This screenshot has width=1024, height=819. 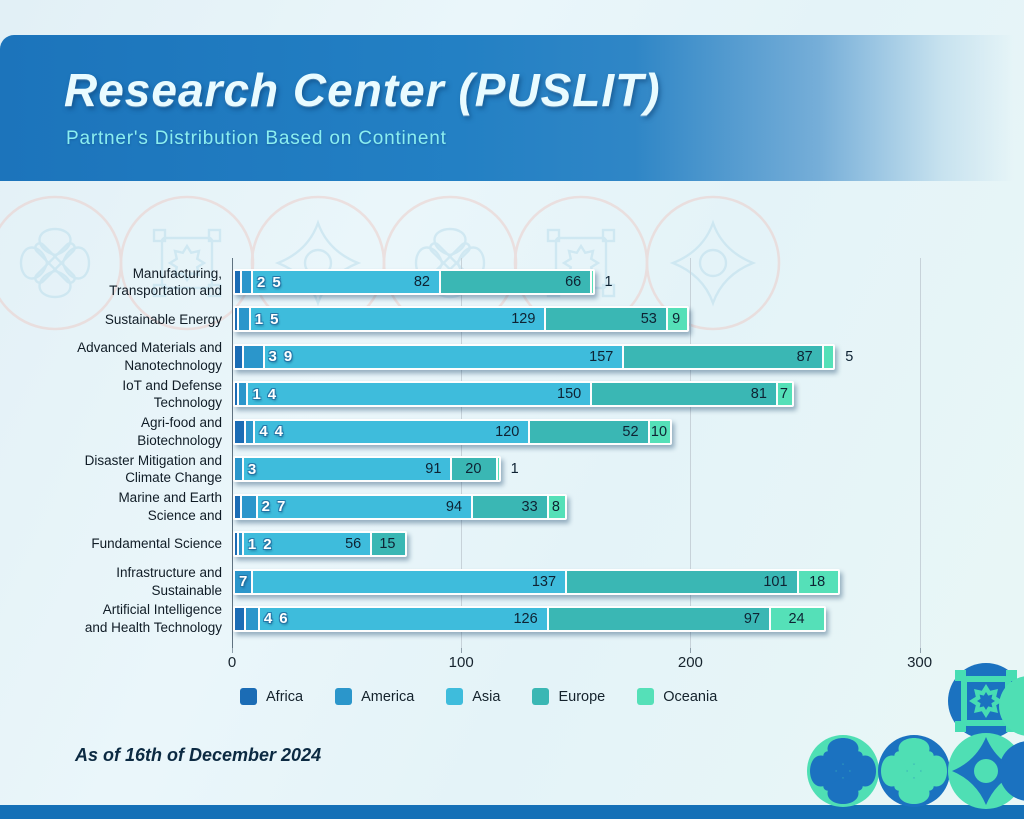 I want to click on value-label: 24, so click(x=796, y=618).